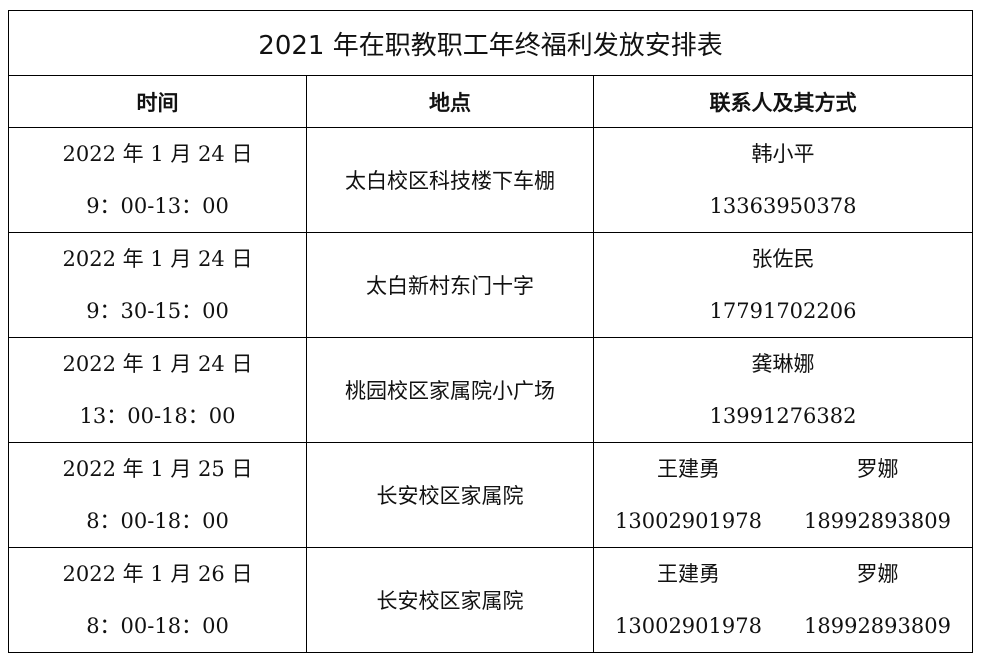 The height and width of the screenshot is (660, 982). Describe the element at coordinates (157, 416) in the screenshot. I see `time-range-text: 13：00-18：00` at that location.